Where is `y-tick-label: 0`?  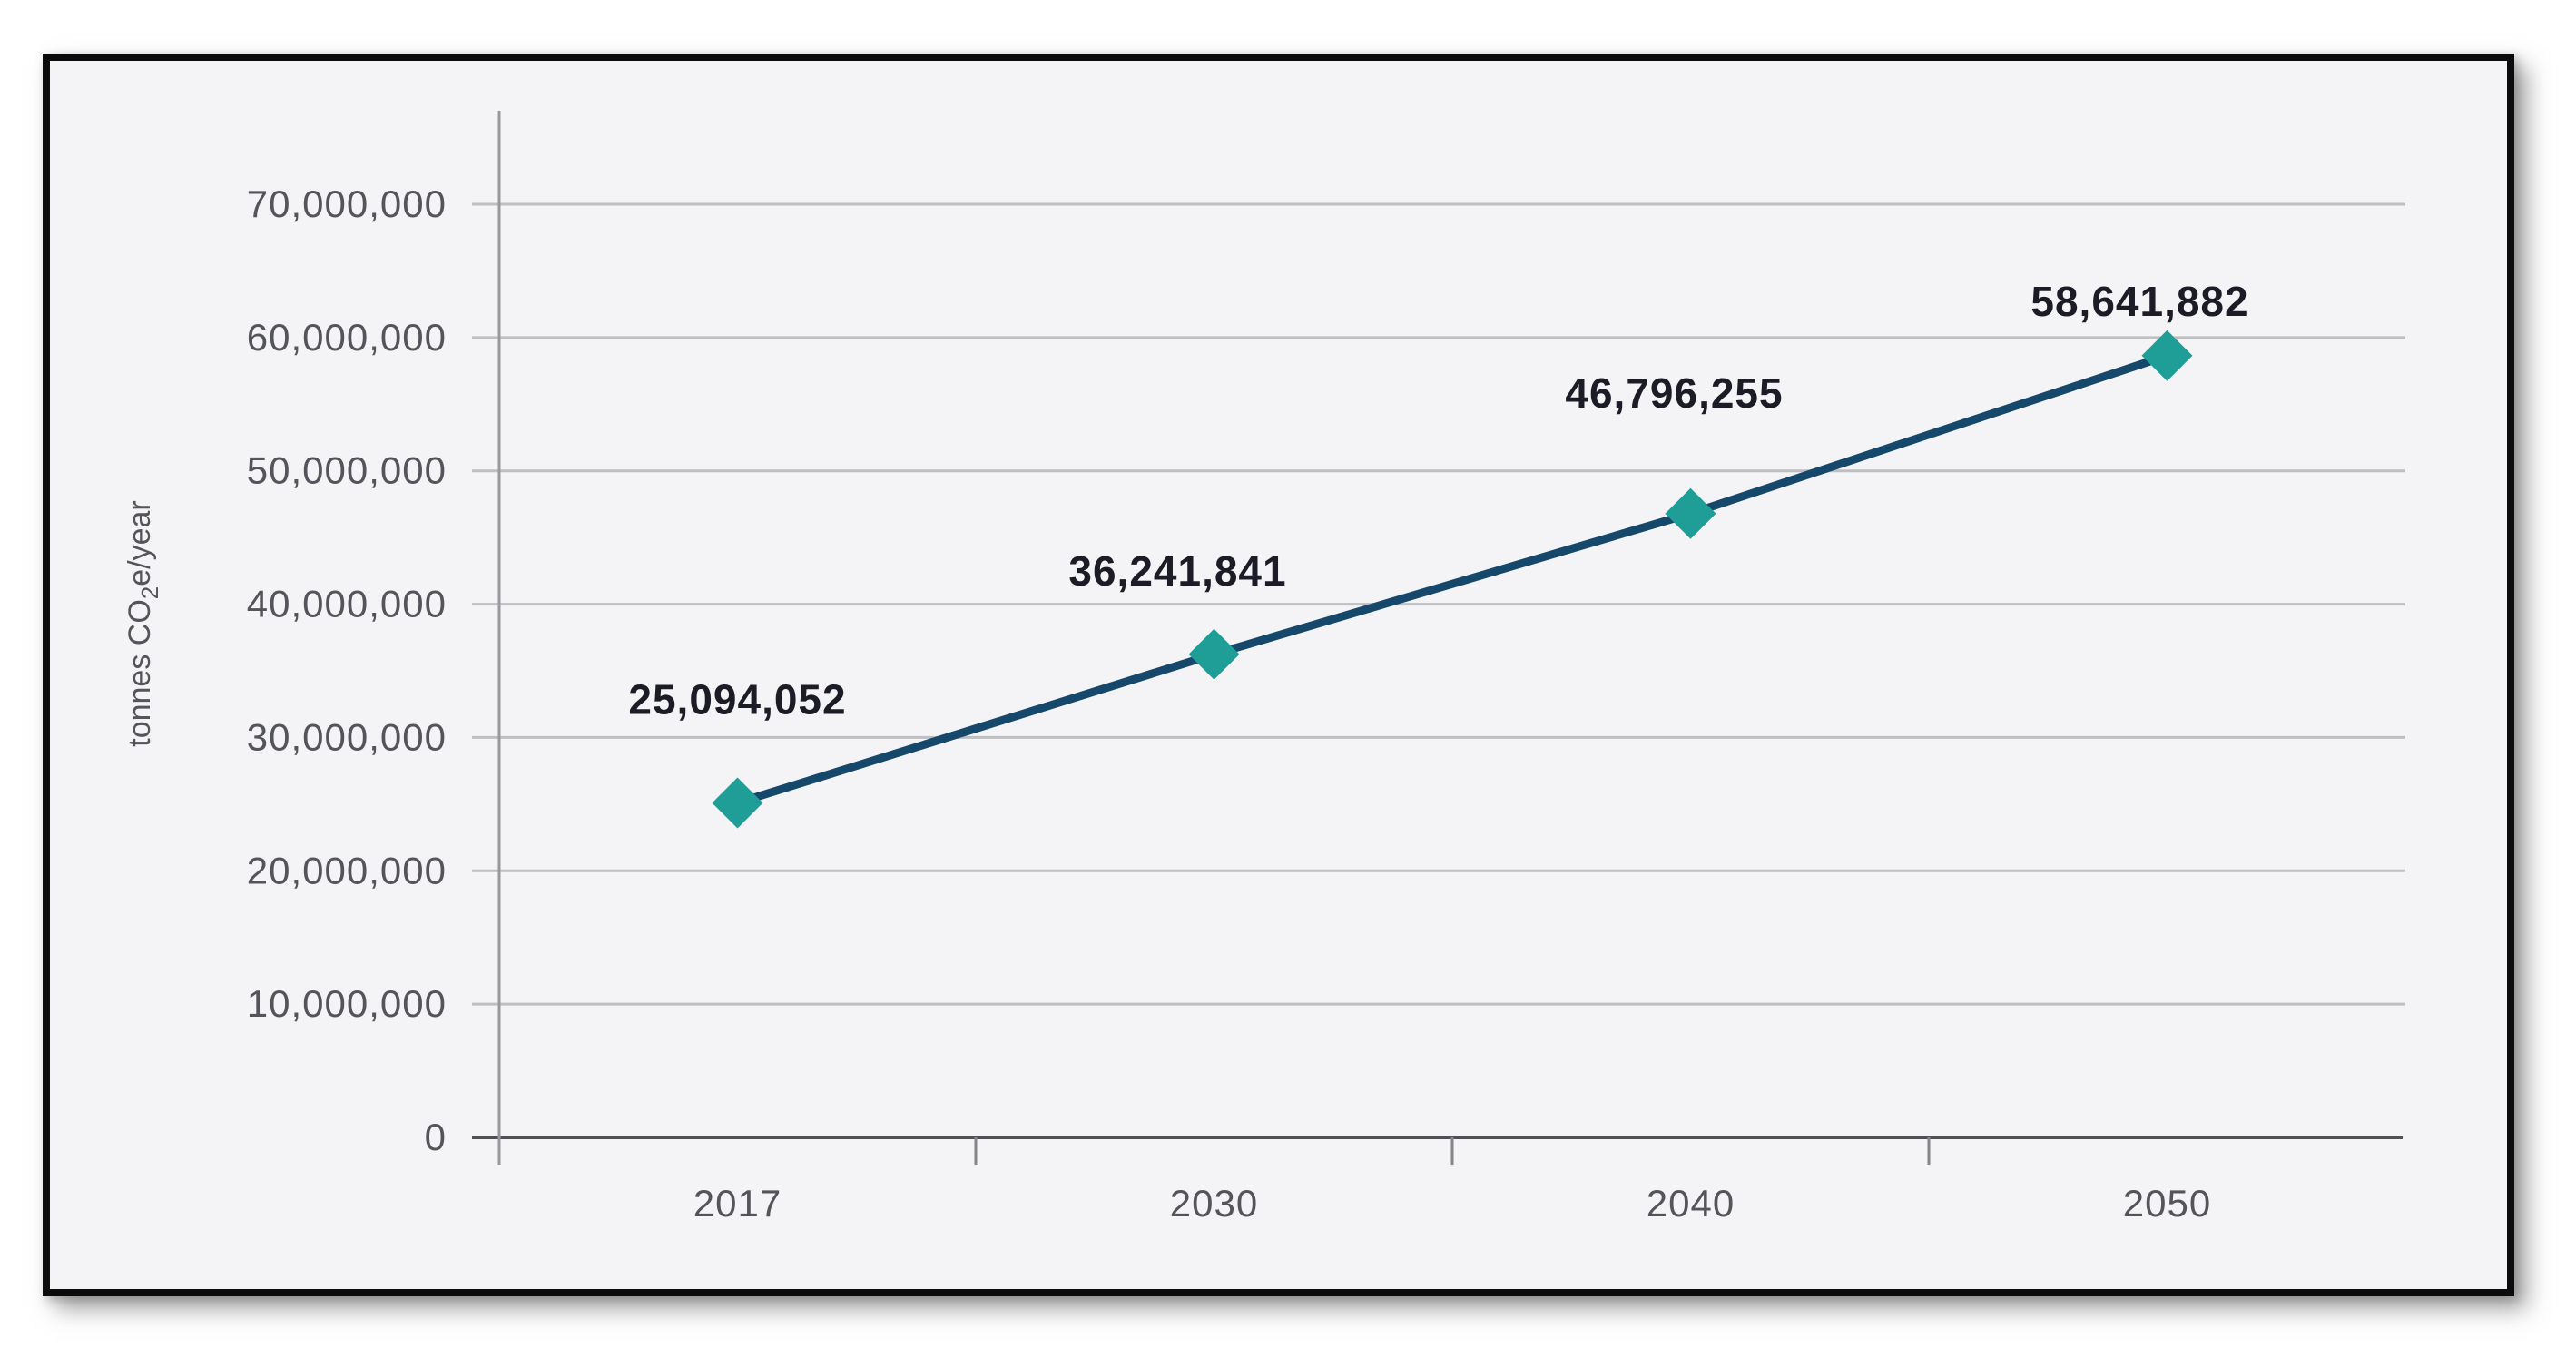 y-tick-label: 0 is located at coordinates (436, 1137).